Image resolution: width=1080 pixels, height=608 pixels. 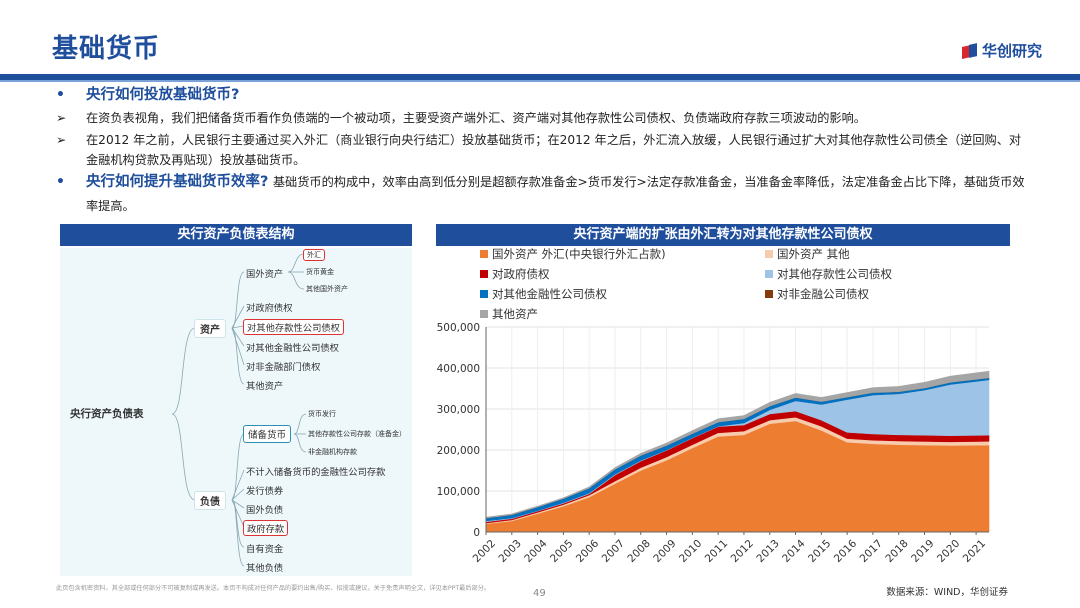 What do you see at coordinates (265, 568) in the screenshot?
I see `liability-item: 其他负债` at bounding box center [265, 568].